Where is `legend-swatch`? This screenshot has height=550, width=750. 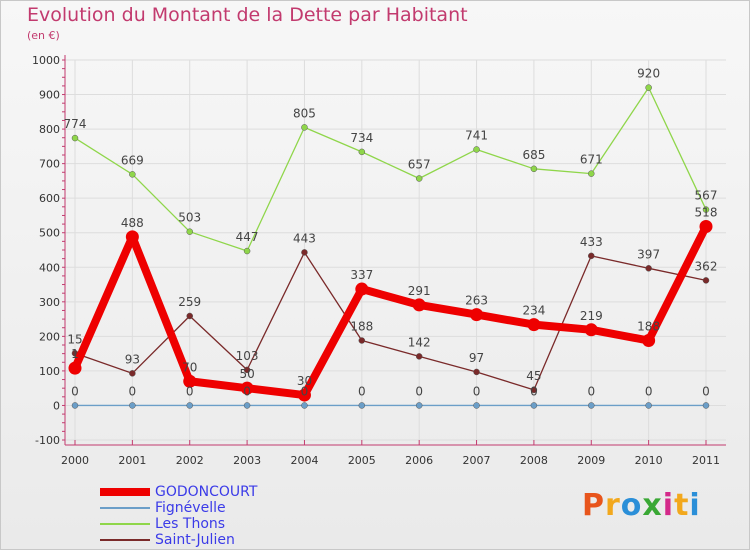 legend-swatch is located at coordinates (125, 524).